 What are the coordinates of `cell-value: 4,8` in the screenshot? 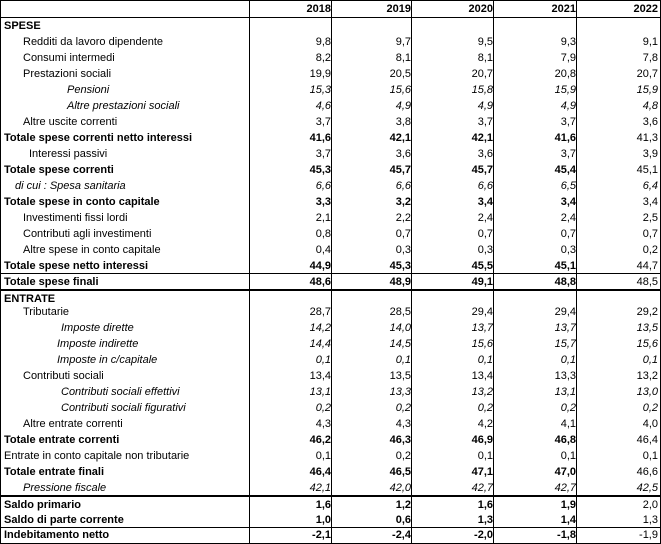 It's located at (650, 106).